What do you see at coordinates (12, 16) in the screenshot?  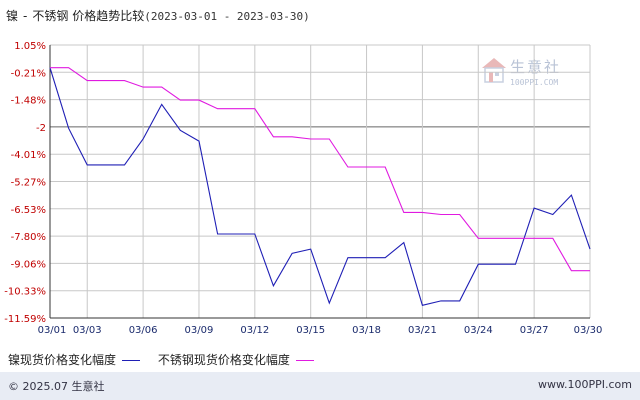 I see `title-product: 镍` at bounding box center [12, 16].